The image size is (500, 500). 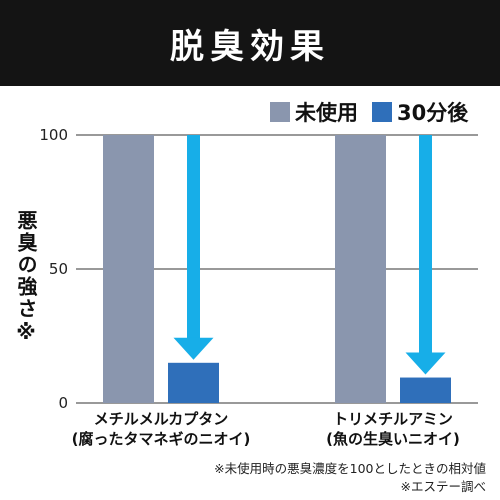 I want to click on category-sublabel-0: (腐ったタマネギのニオイ), so click(x=161, y=439).